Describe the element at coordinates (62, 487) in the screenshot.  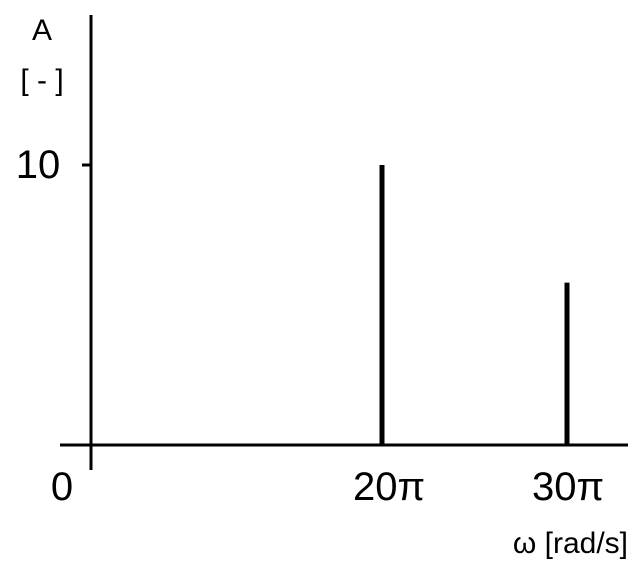
I see `x-tick-label-0: 0` at that location.